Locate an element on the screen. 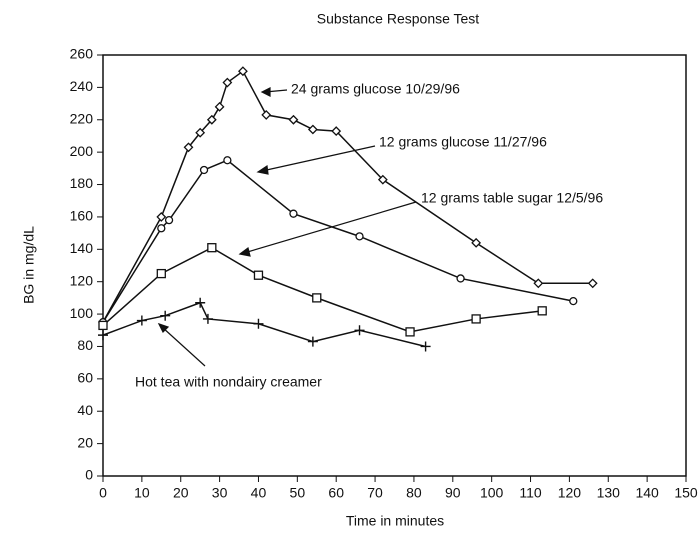 The image size is (699, 536). y-tick-label: 240 is located at coordinates (82, 86).